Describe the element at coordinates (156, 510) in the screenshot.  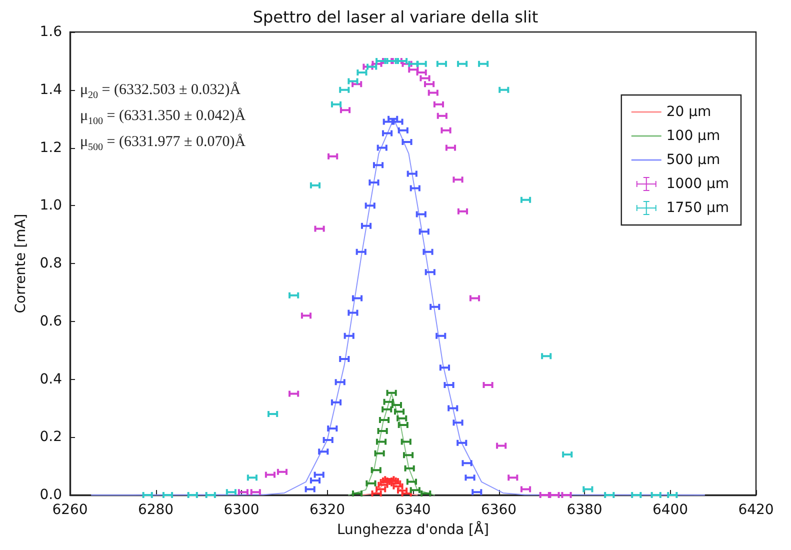
I see `x-tick-label: 6280` at that location.